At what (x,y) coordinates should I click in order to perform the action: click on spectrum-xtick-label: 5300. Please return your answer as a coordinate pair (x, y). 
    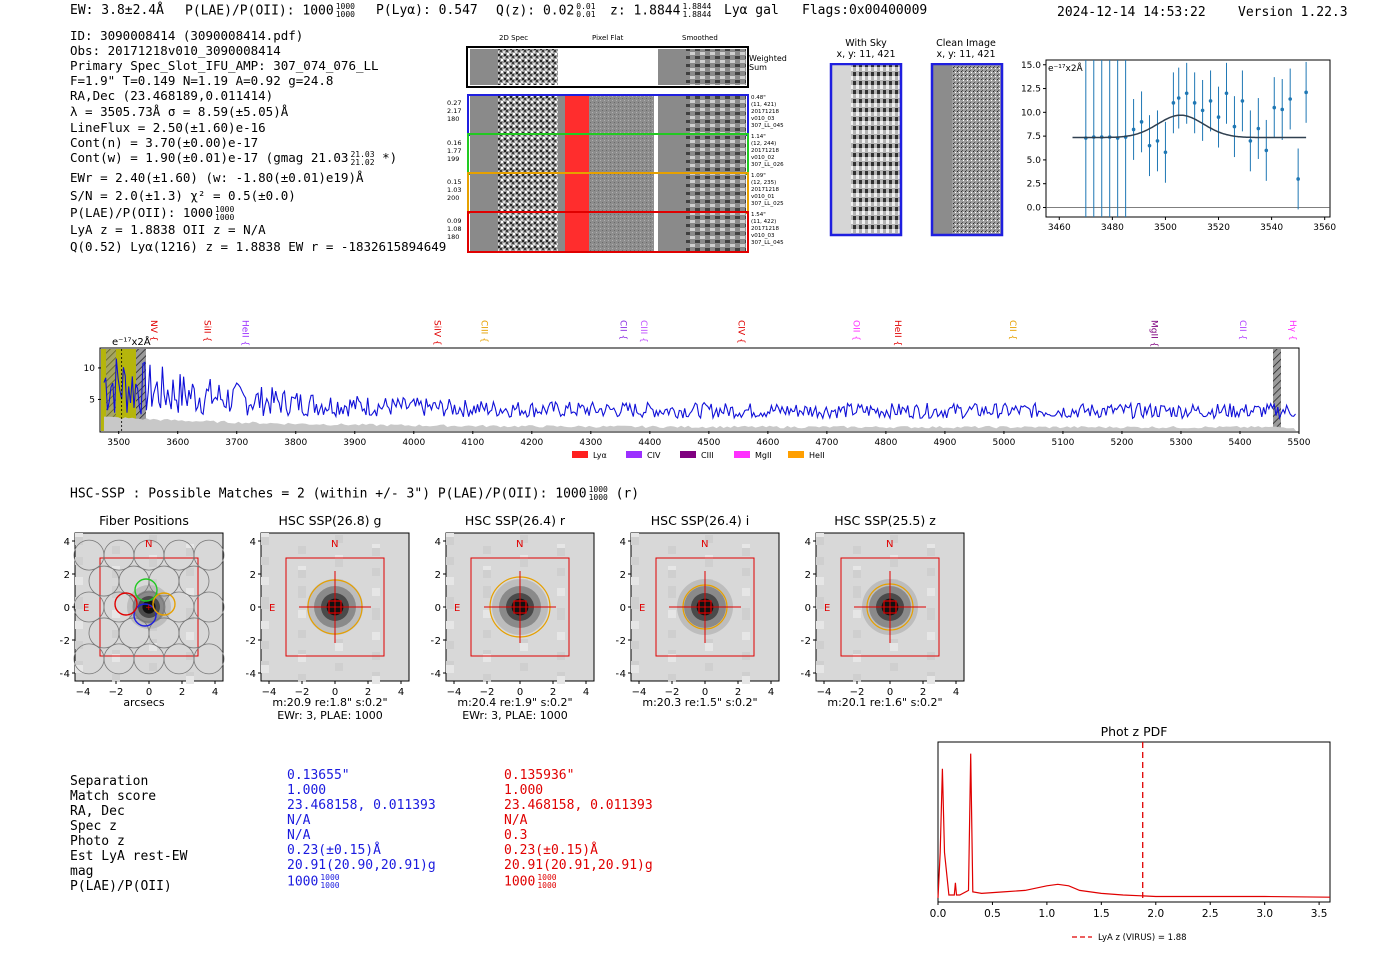
    Looking at the image, I should click on (1181, 443).